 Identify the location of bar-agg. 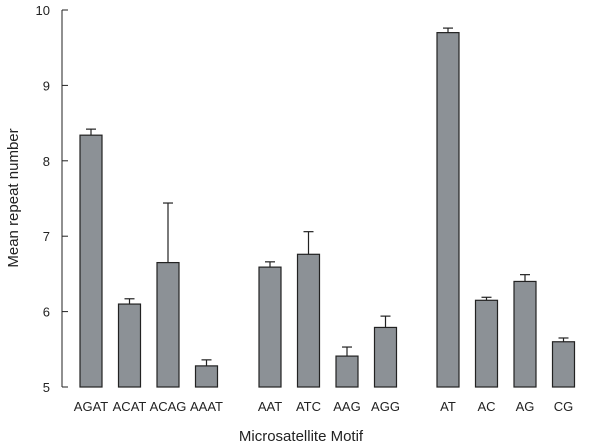
(385, 357).